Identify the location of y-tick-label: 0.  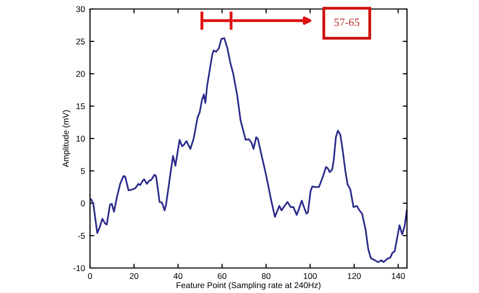
(82, 203).